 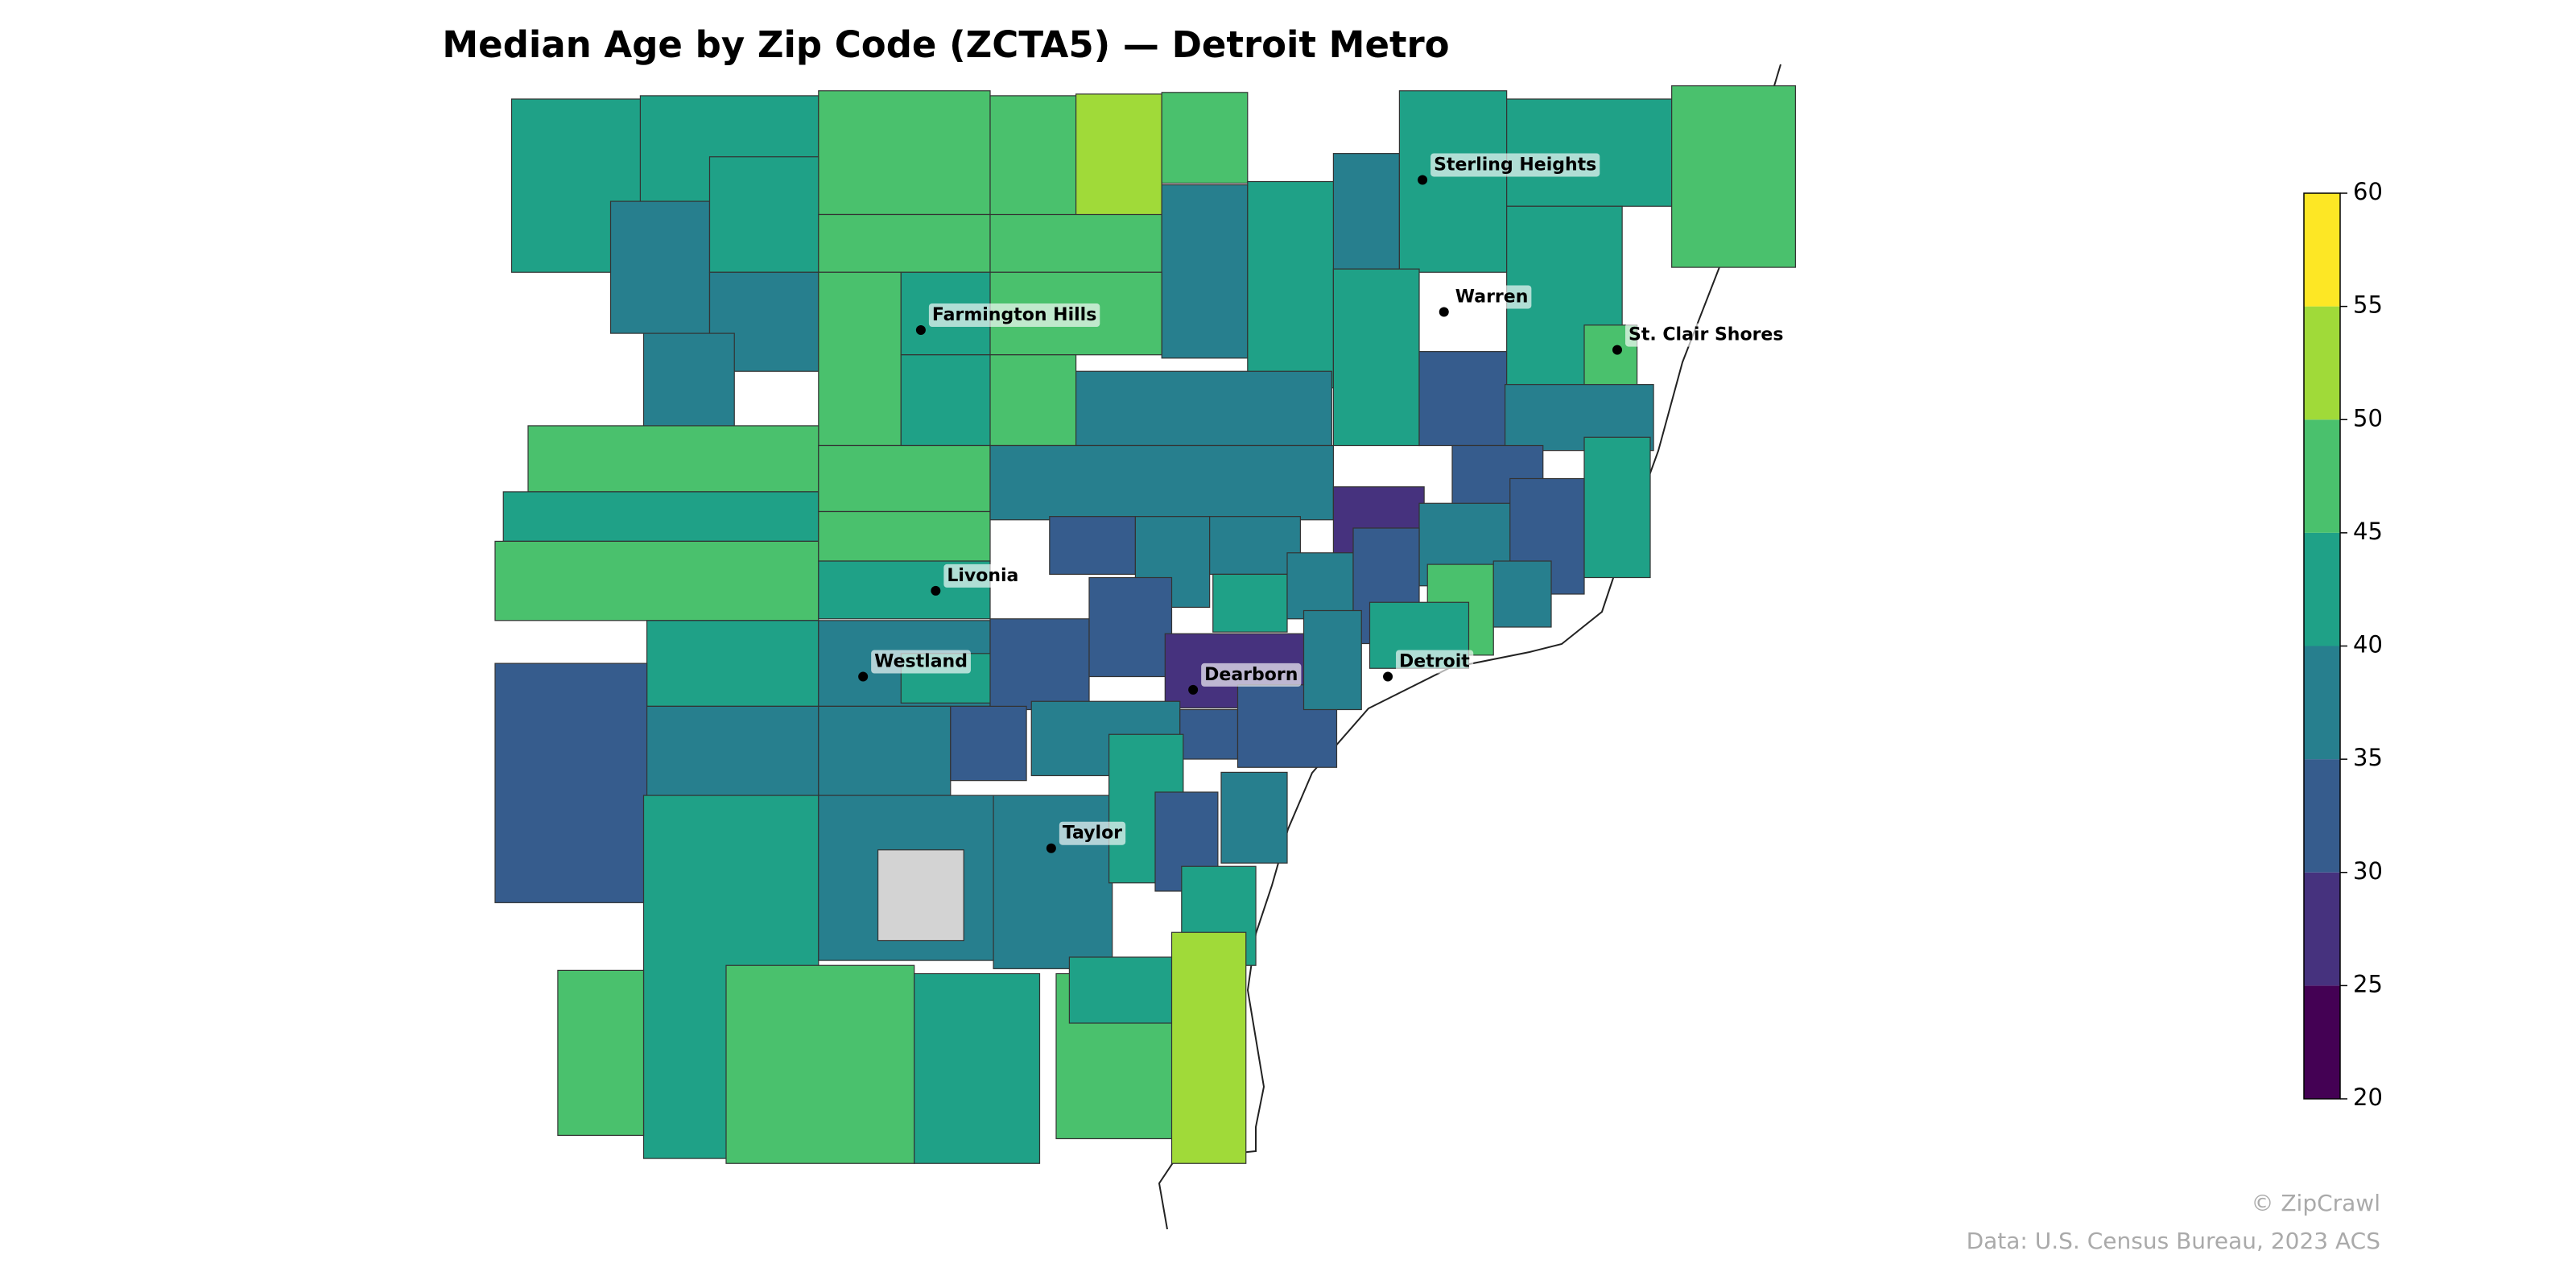 What do you see at coordinates (2343, 644) in the screenshot?
I see `colorbar: 20 25 30 35 40 45 50 55 60` at bounding box center [2343, 644].